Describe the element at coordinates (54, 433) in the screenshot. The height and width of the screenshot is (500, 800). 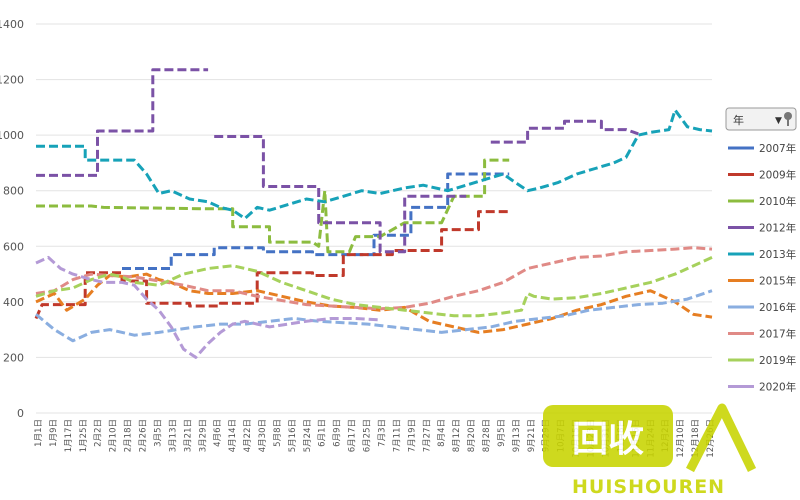
I see `x-tick-label: 1月9日` at that location.